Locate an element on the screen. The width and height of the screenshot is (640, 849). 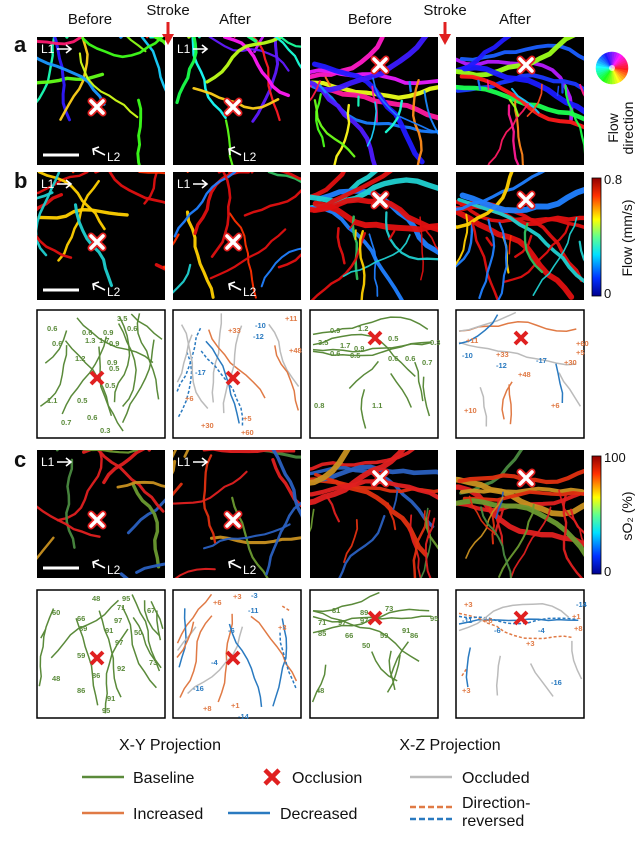
trace-label: 60 is located at coordinates (56, 612).